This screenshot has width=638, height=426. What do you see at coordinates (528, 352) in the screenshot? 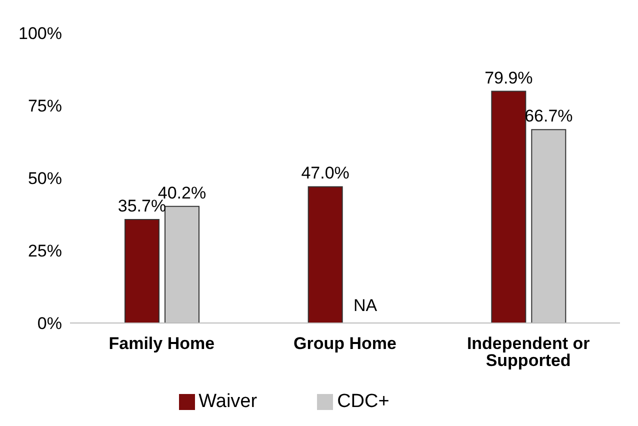
I see `x-tick-label: Independent or Supported` at bounding box center [528, 352].